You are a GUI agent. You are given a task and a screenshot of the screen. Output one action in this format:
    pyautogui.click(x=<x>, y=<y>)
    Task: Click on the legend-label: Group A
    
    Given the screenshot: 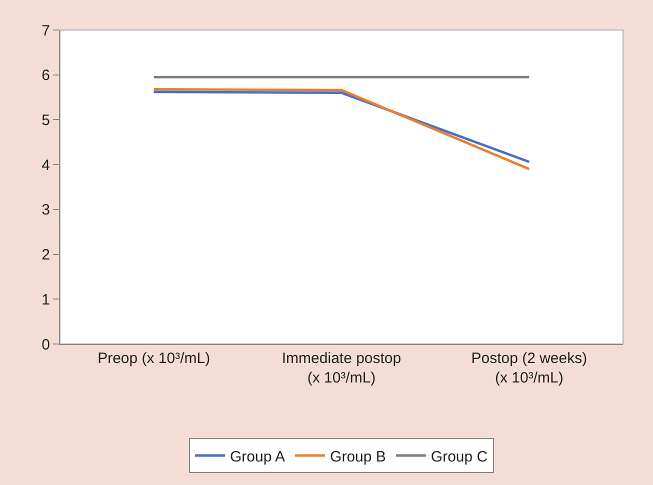 What is the action you would take?
    pyautogui.click(x=258, y=457)
    